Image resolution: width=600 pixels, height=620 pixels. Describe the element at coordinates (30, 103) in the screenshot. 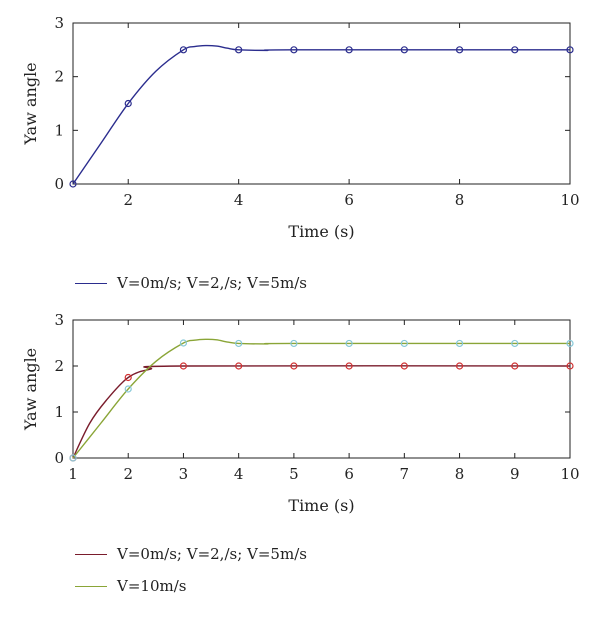

I see `y-axis-label-top: Yaw angle` at that location.